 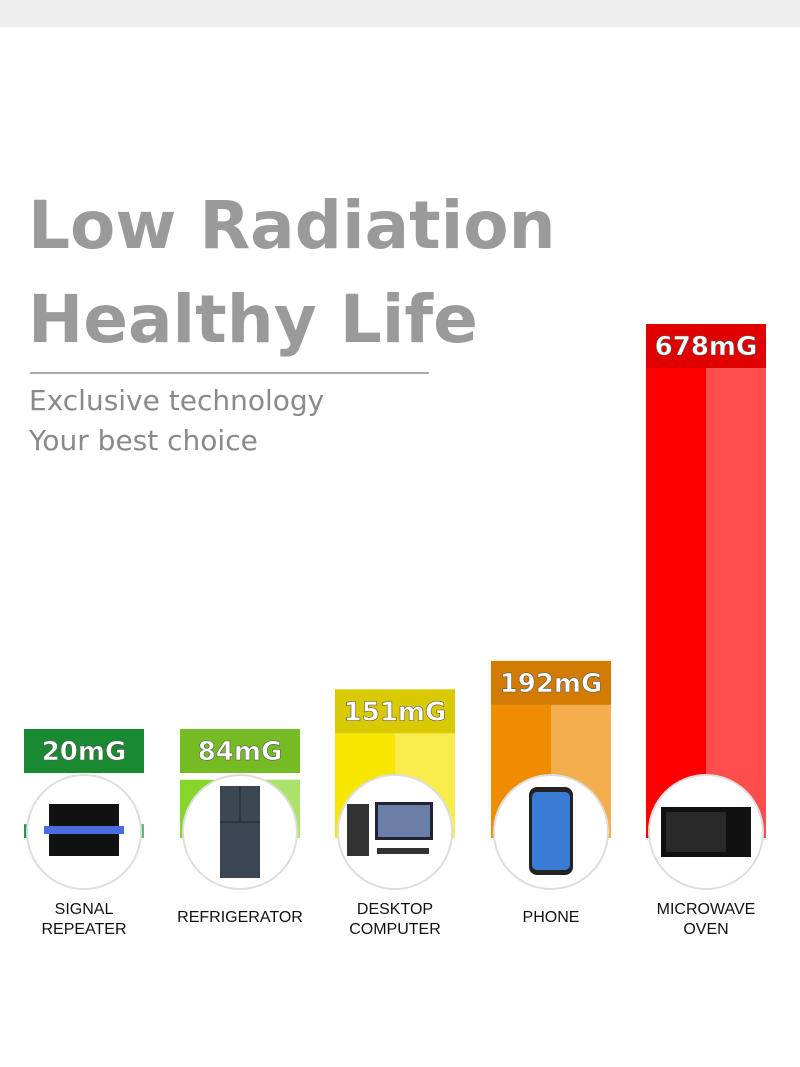 I want to click on category-label-box: SIGNAL REPEATER, so click(x=84, y=919).